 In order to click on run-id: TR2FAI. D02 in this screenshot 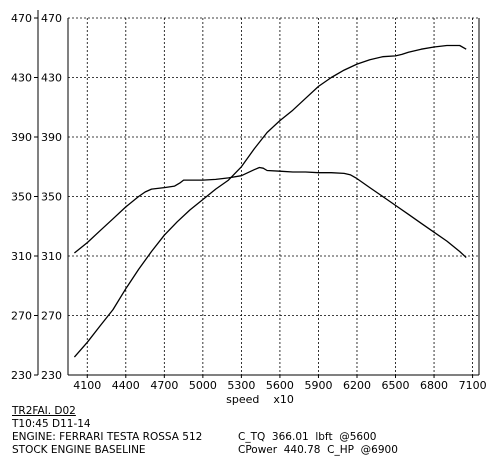, I will do `click(44, 411)`.